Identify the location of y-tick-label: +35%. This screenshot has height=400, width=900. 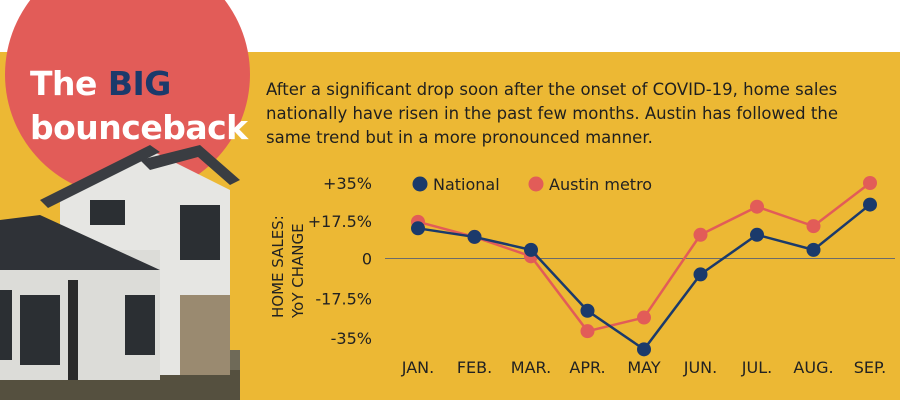
(347, 183).